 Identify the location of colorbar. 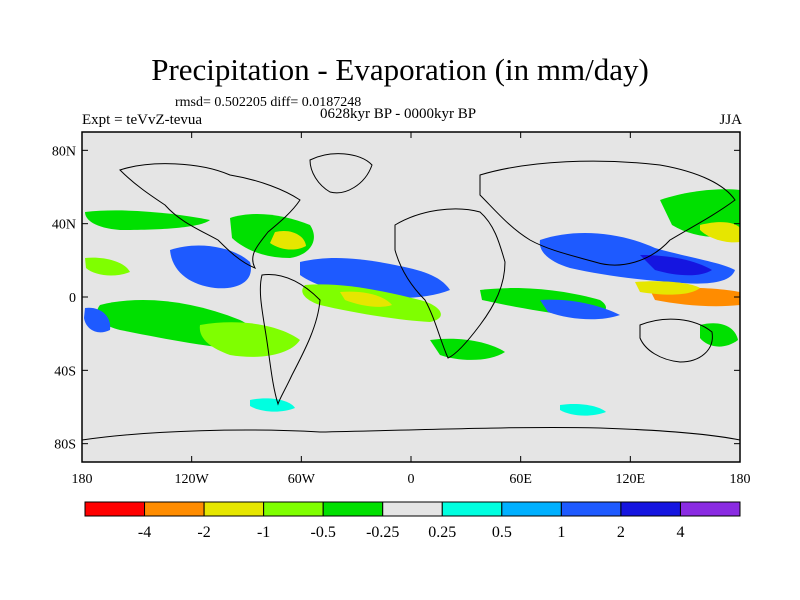
(412, 509).